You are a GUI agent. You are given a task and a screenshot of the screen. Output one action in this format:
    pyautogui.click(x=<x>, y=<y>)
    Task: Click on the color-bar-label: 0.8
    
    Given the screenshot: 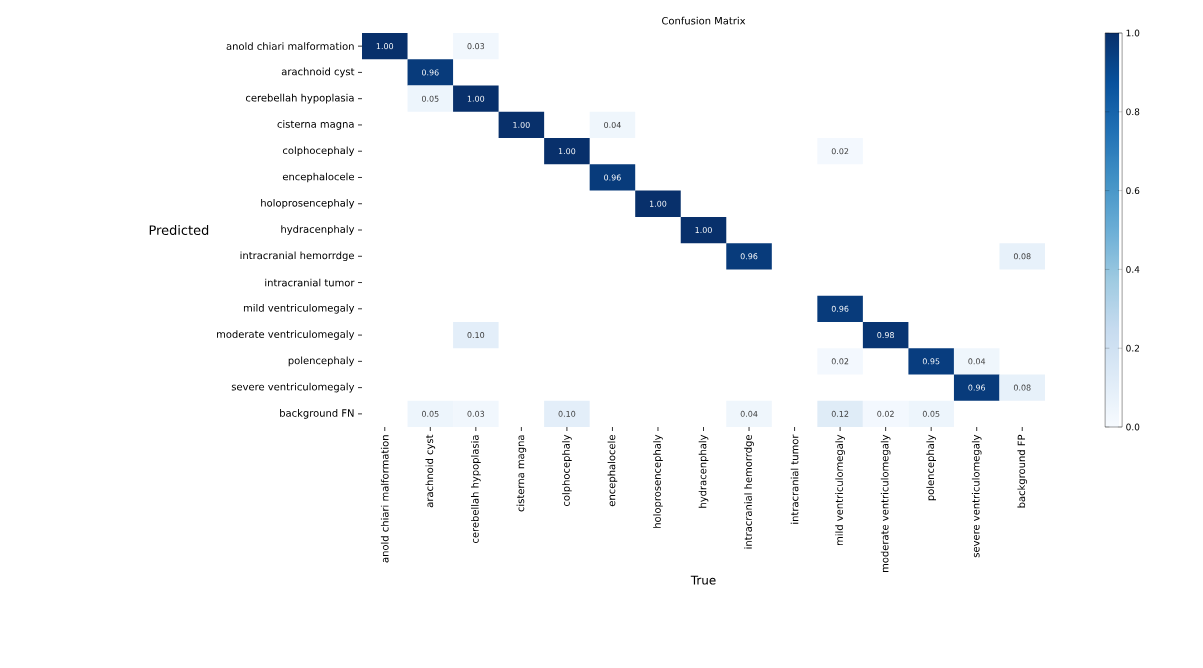 What is the action you would take?
    pyautogui.click(x=1133, y=112)
    